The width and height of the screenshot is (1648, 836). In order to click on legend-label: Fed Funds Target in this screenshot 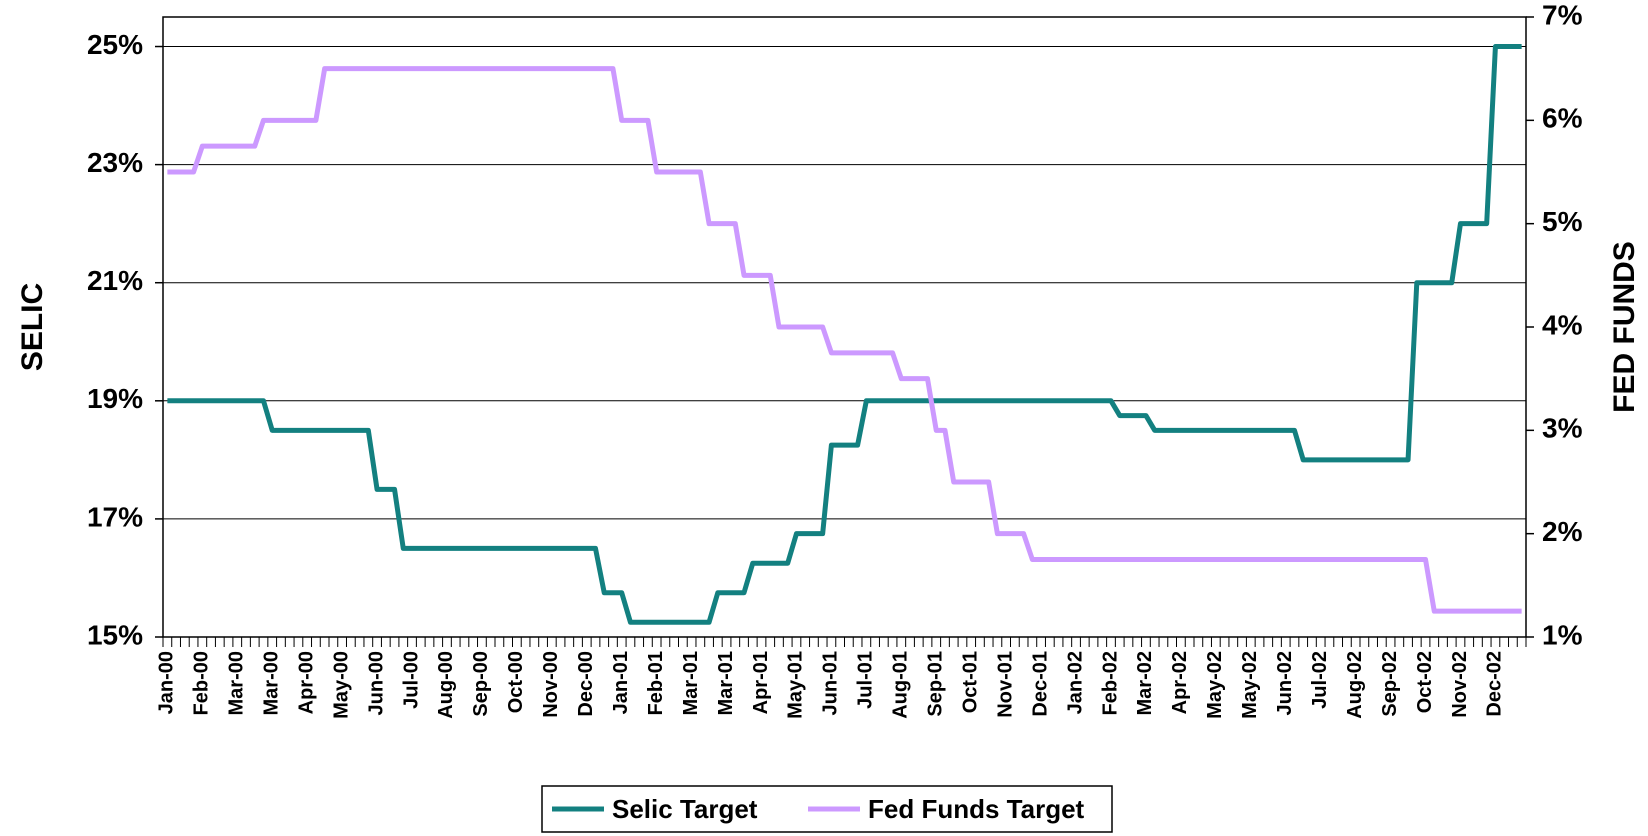, I will do `click(976, 809)`.